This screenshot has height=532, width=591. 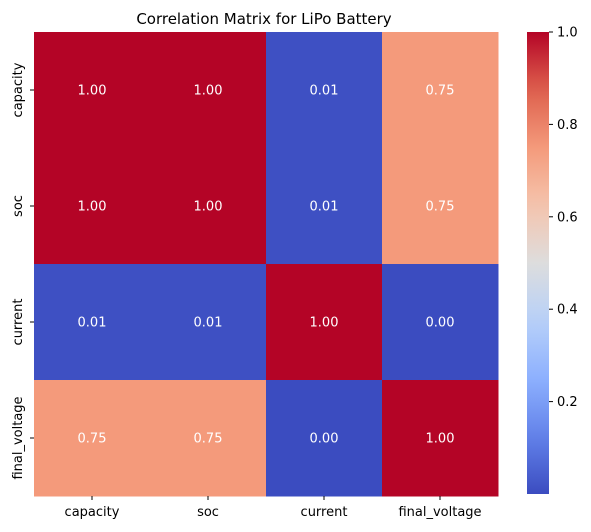 I want to click on y-tick-label: current, so click(x=18, y=322).